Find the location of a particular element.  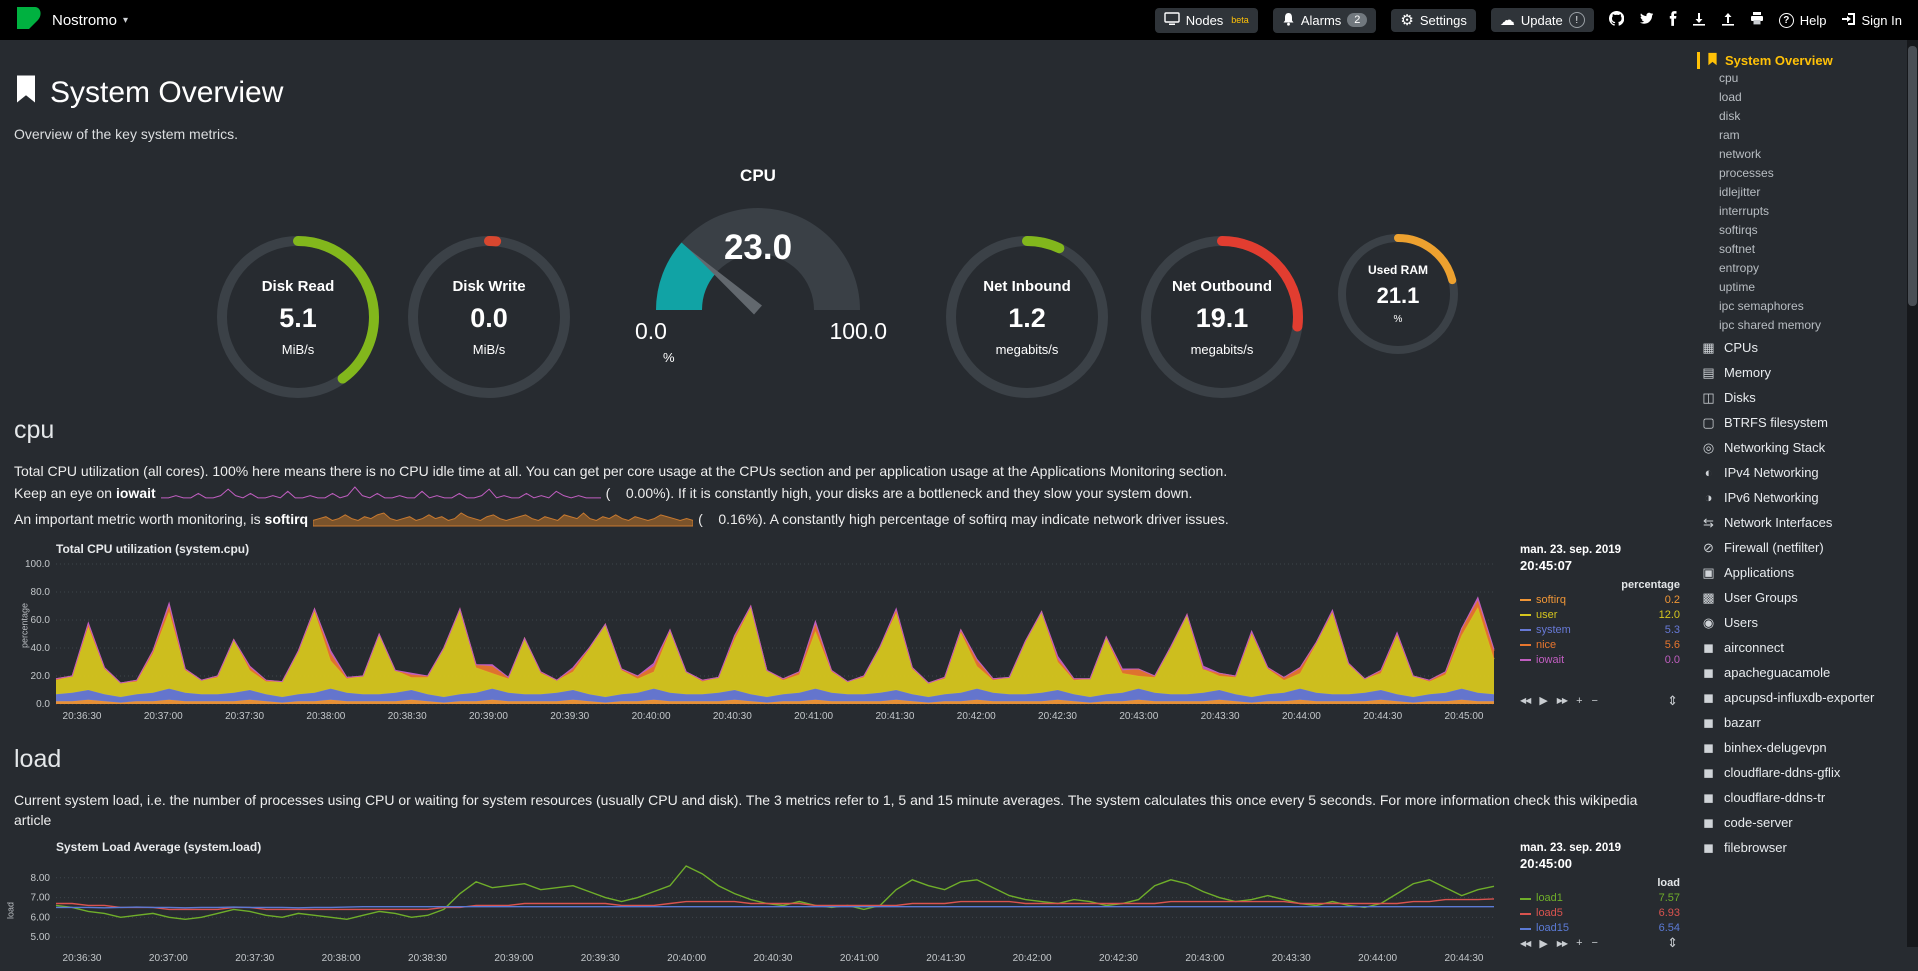

sidebar-subitem-disk: disk is located at coordinates (1730, 116).